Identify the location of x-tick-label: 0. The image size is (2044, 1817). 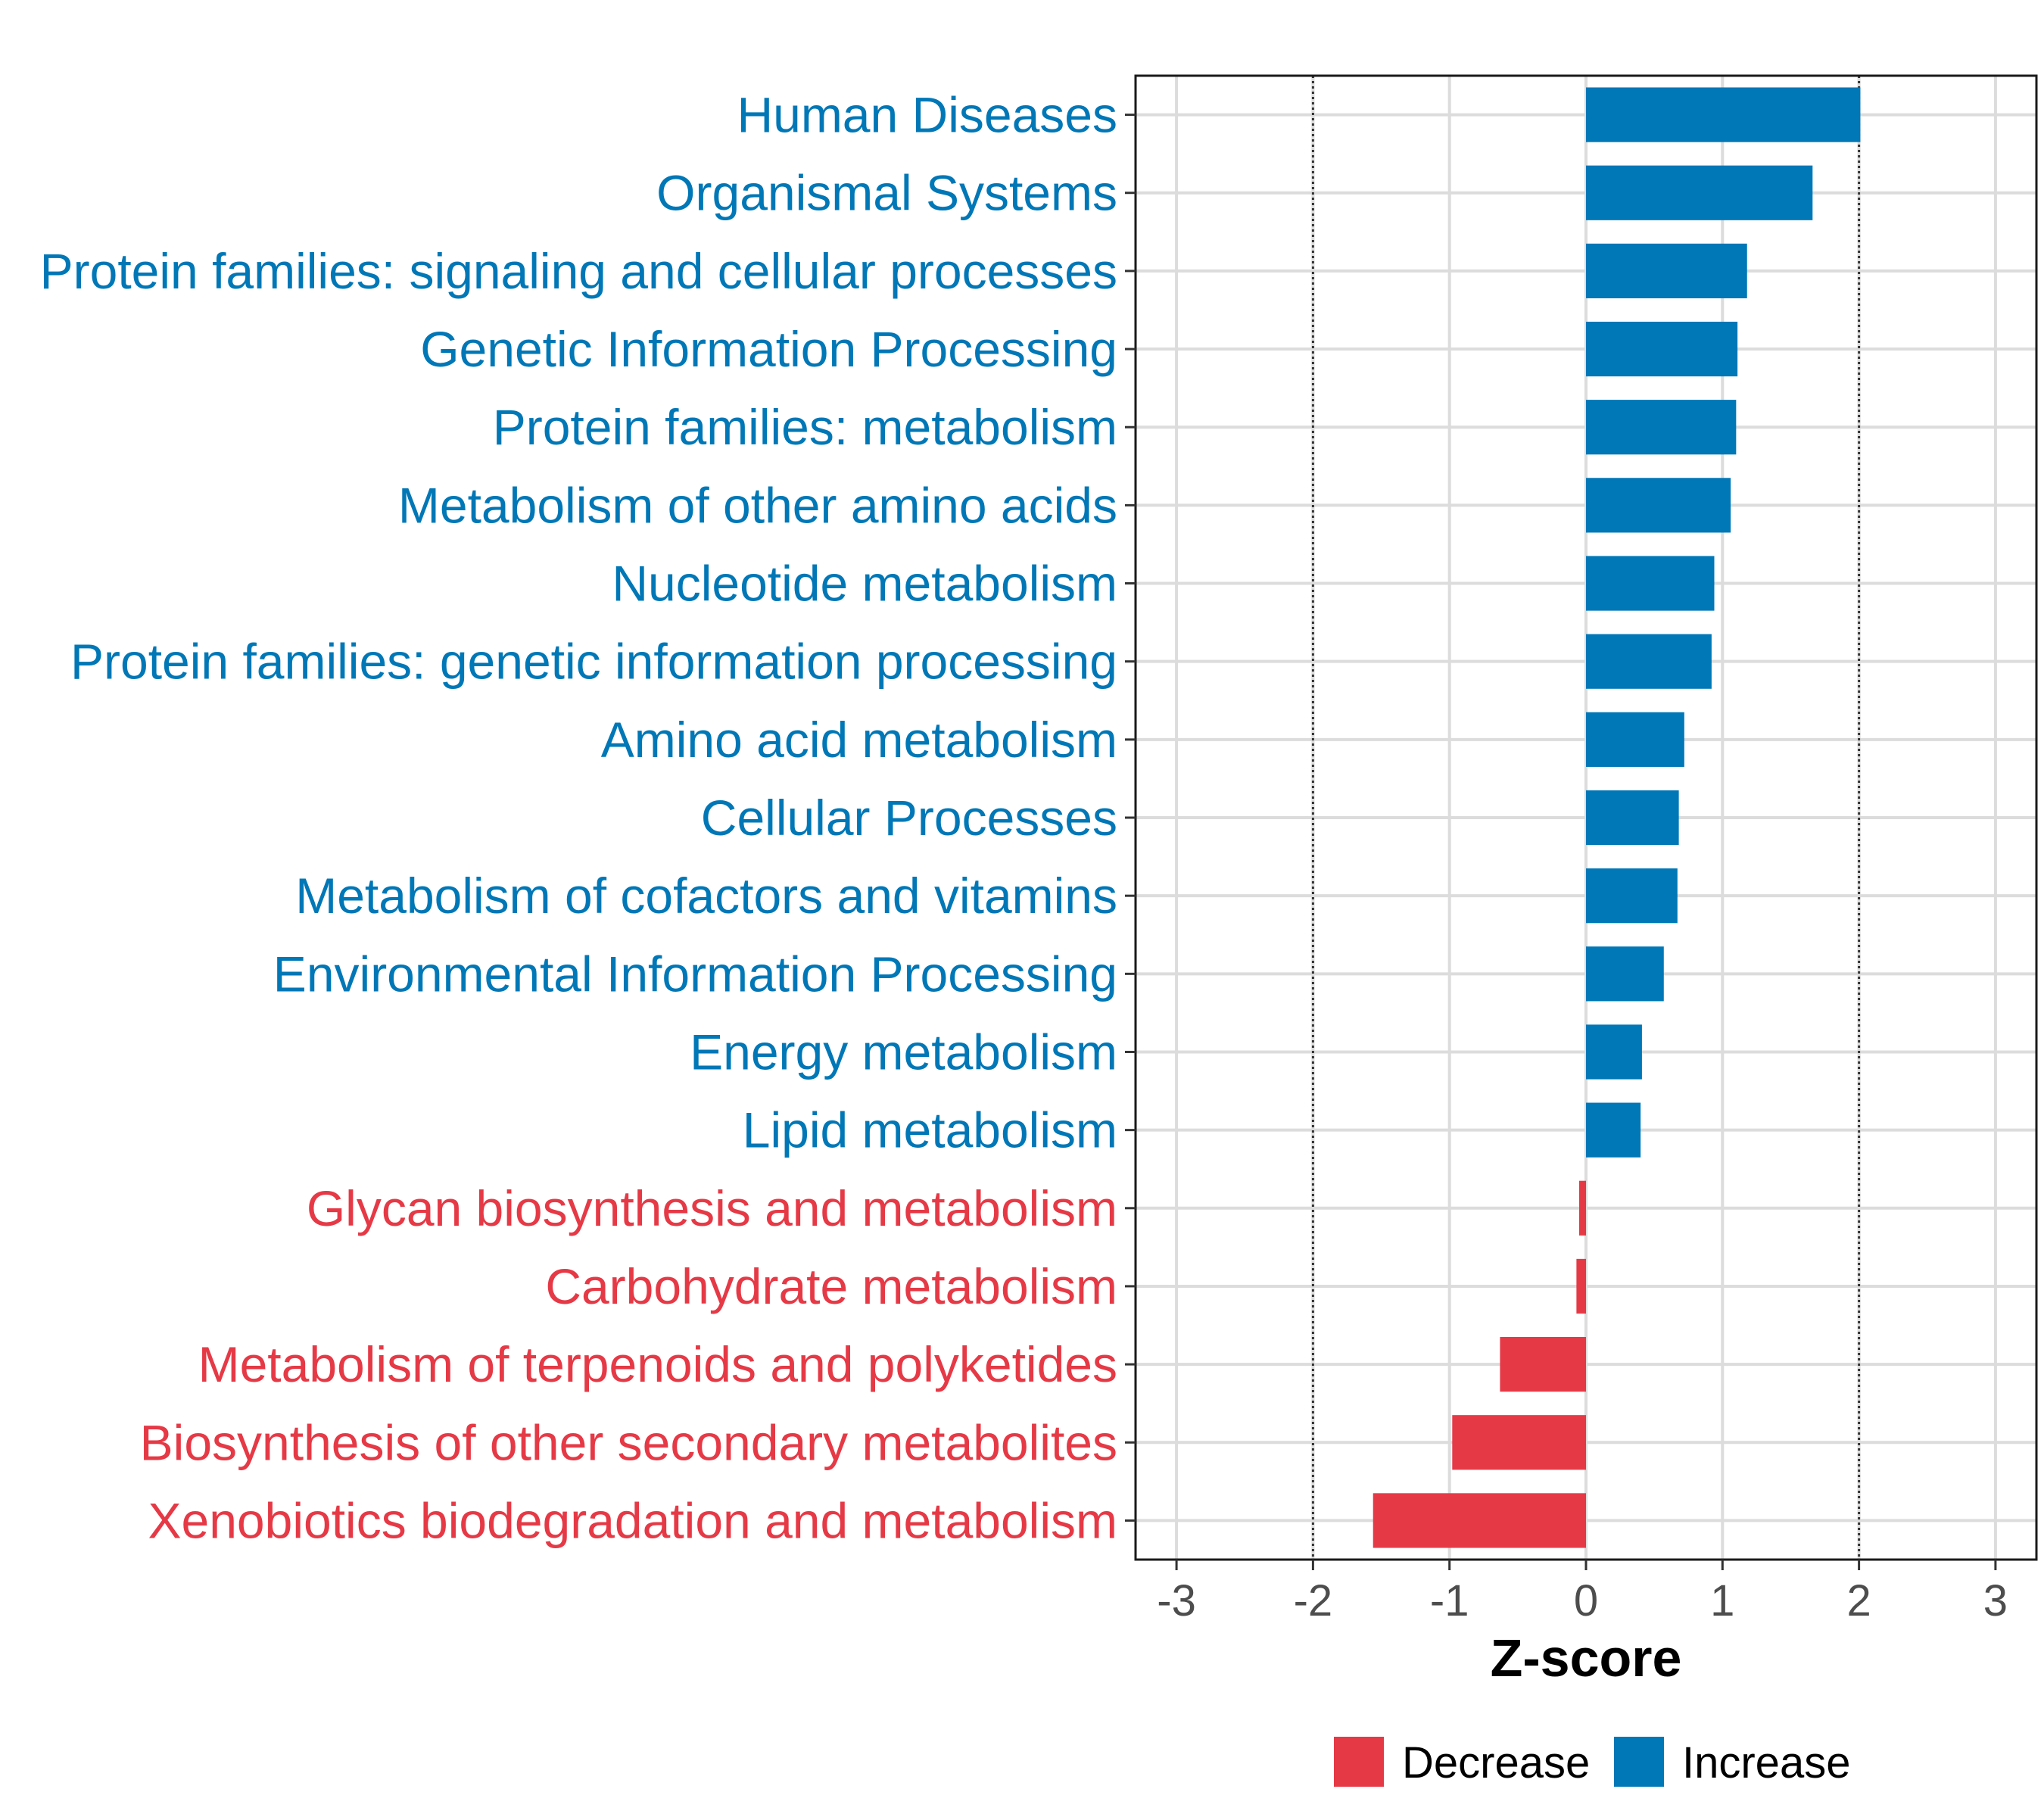
(1586, 1600).